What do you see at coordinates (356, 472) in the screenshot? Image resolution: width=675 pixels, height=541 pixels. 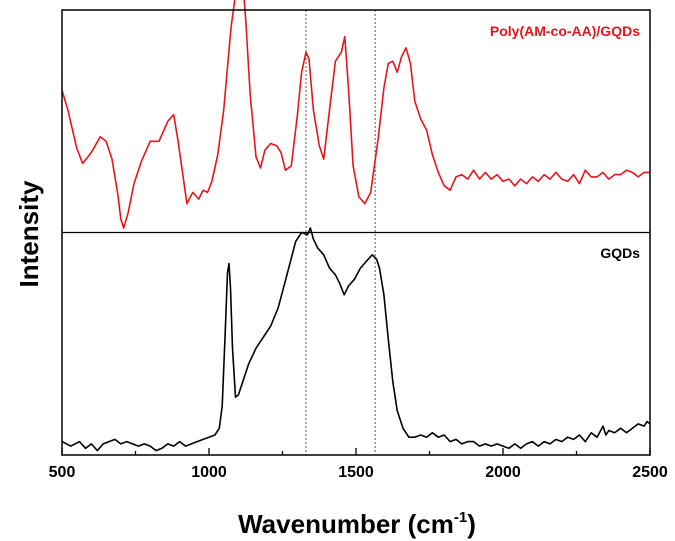 I see `x-tick-label: 1500` at bounding box center [356, 472].